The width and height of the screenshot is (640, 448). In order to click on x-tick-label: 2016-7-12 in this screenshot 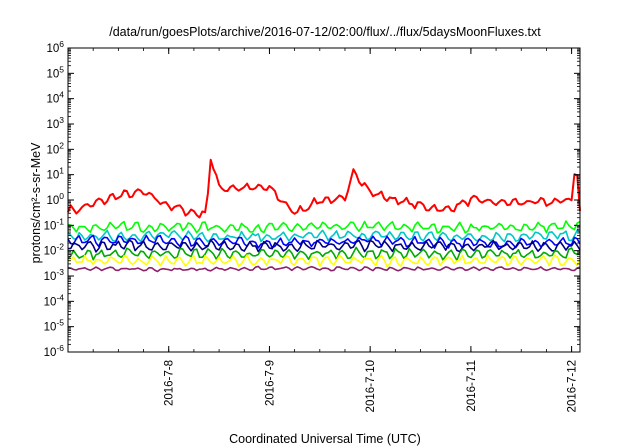, I will do `click(573, 386)`.